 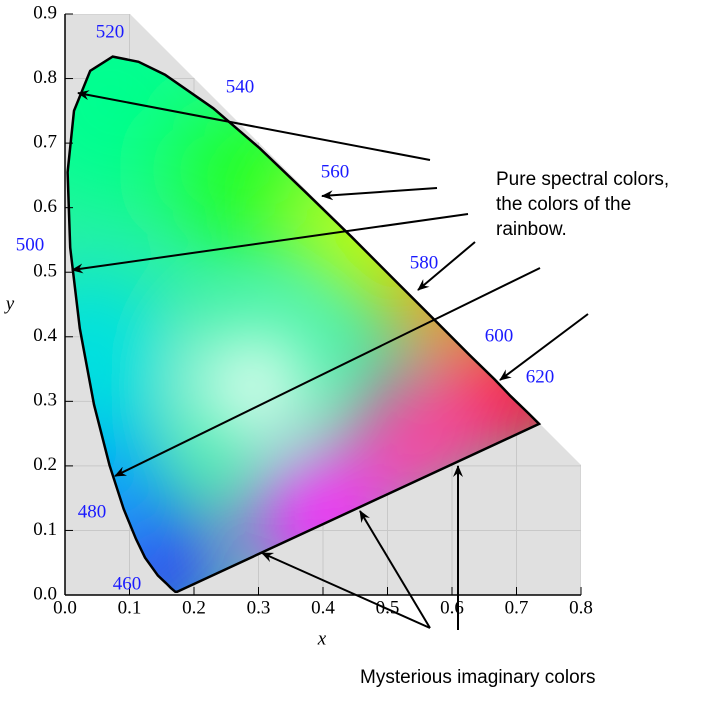 What do you see at coordinates (45, 529) in the screenshot?
I see `y-tick-label: 0.1` at bounding box center [45, 529].